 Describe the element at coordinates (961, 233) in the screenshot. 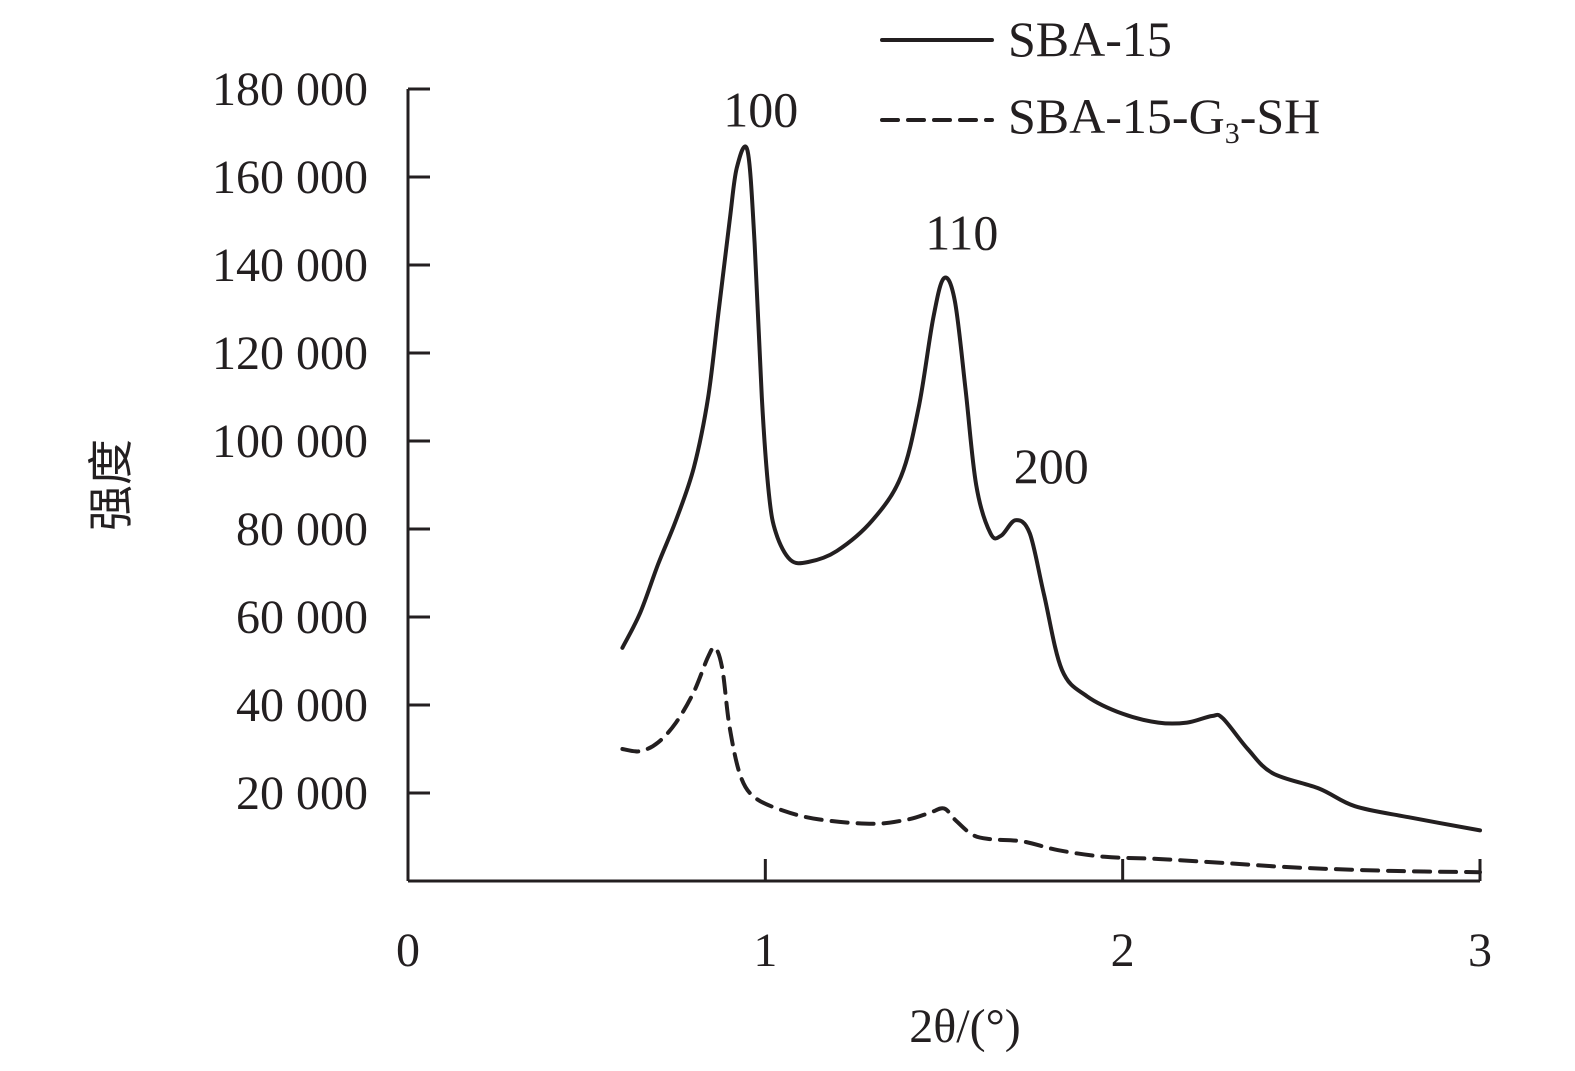

I see `peak-label-110: 110` at that location.